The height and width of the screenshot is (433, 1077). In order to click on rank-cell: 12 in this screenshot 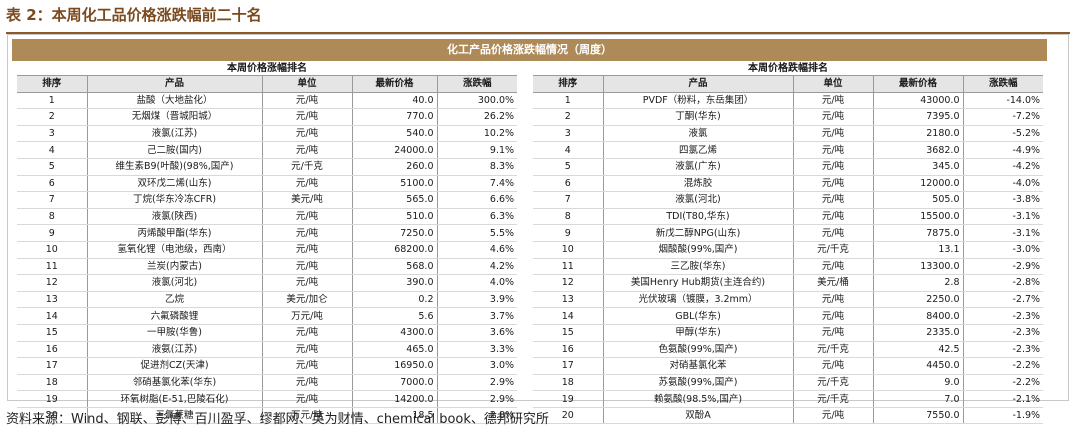, I will do `click(52, 283)`.